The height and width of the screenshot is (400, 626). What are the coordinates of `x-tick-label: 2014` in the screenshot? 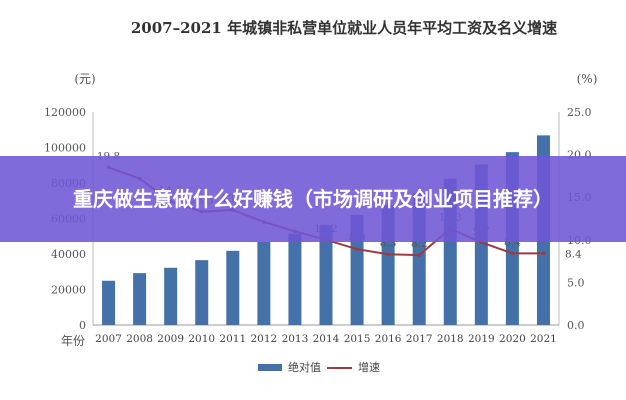 It's located at (326, 339).